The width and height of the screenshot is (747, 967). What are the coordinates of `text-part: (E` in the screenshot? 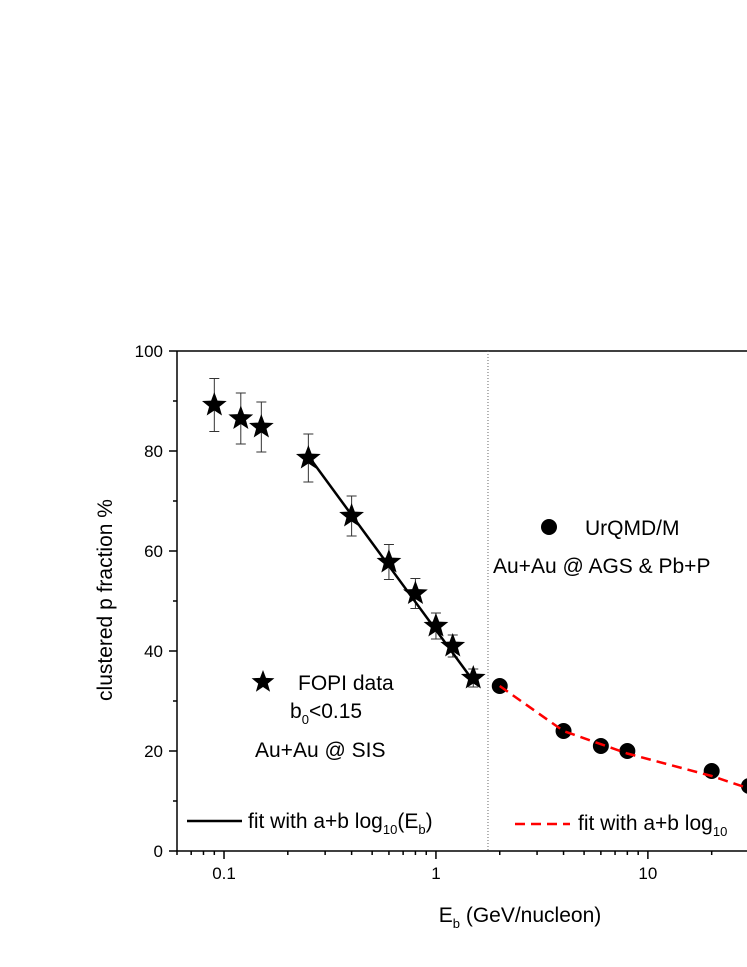 It's located at (407, 821).